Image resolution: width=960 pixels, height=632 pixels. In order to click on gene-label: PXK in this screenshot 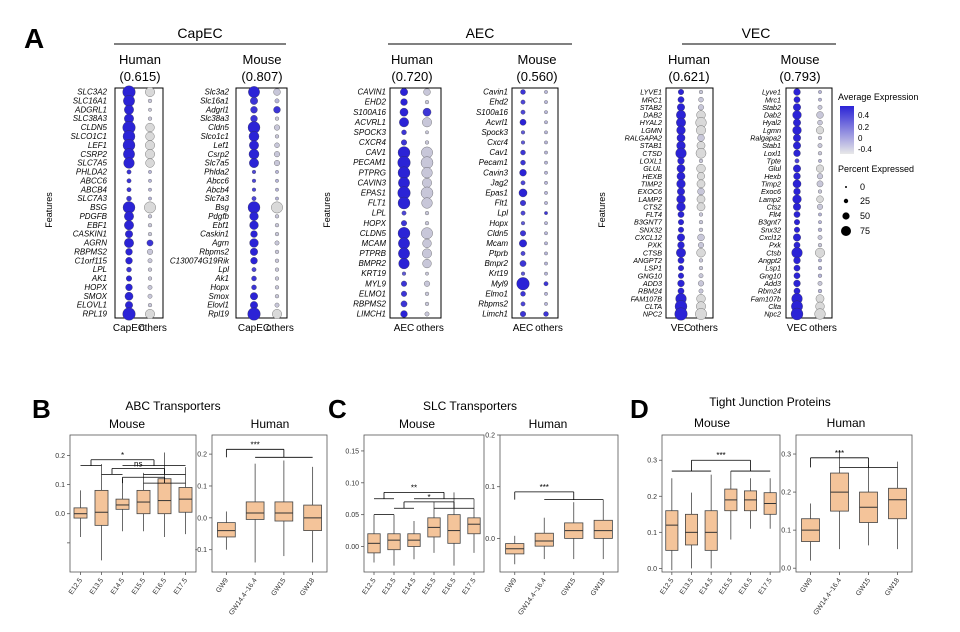, I will do `click(656, 245)`.